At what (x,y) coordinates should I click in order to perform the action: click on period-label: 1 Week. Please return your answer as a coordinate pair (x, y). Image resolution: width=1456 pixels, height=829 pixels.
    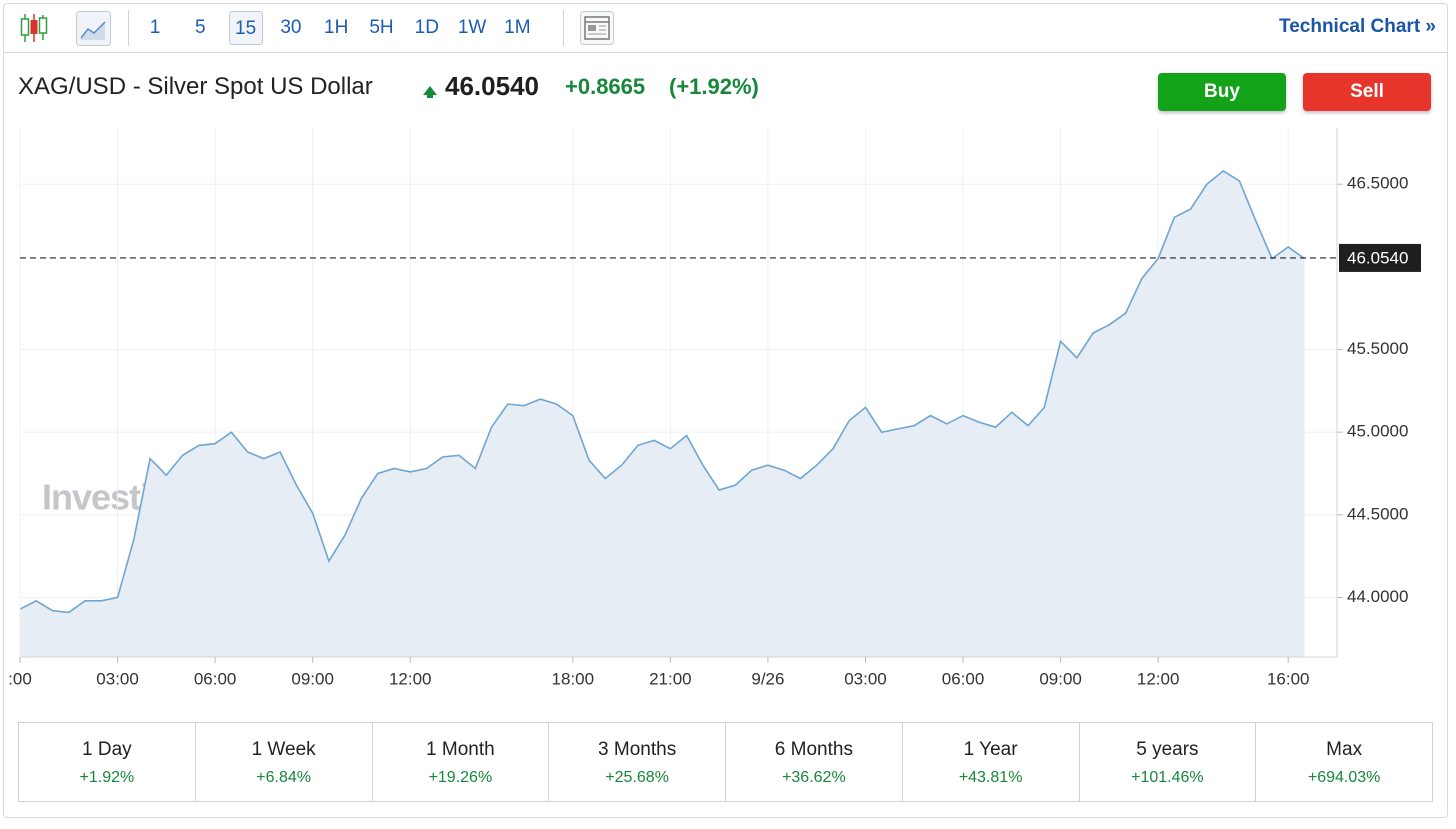
    Looking at the image, I should click on (283, 749).